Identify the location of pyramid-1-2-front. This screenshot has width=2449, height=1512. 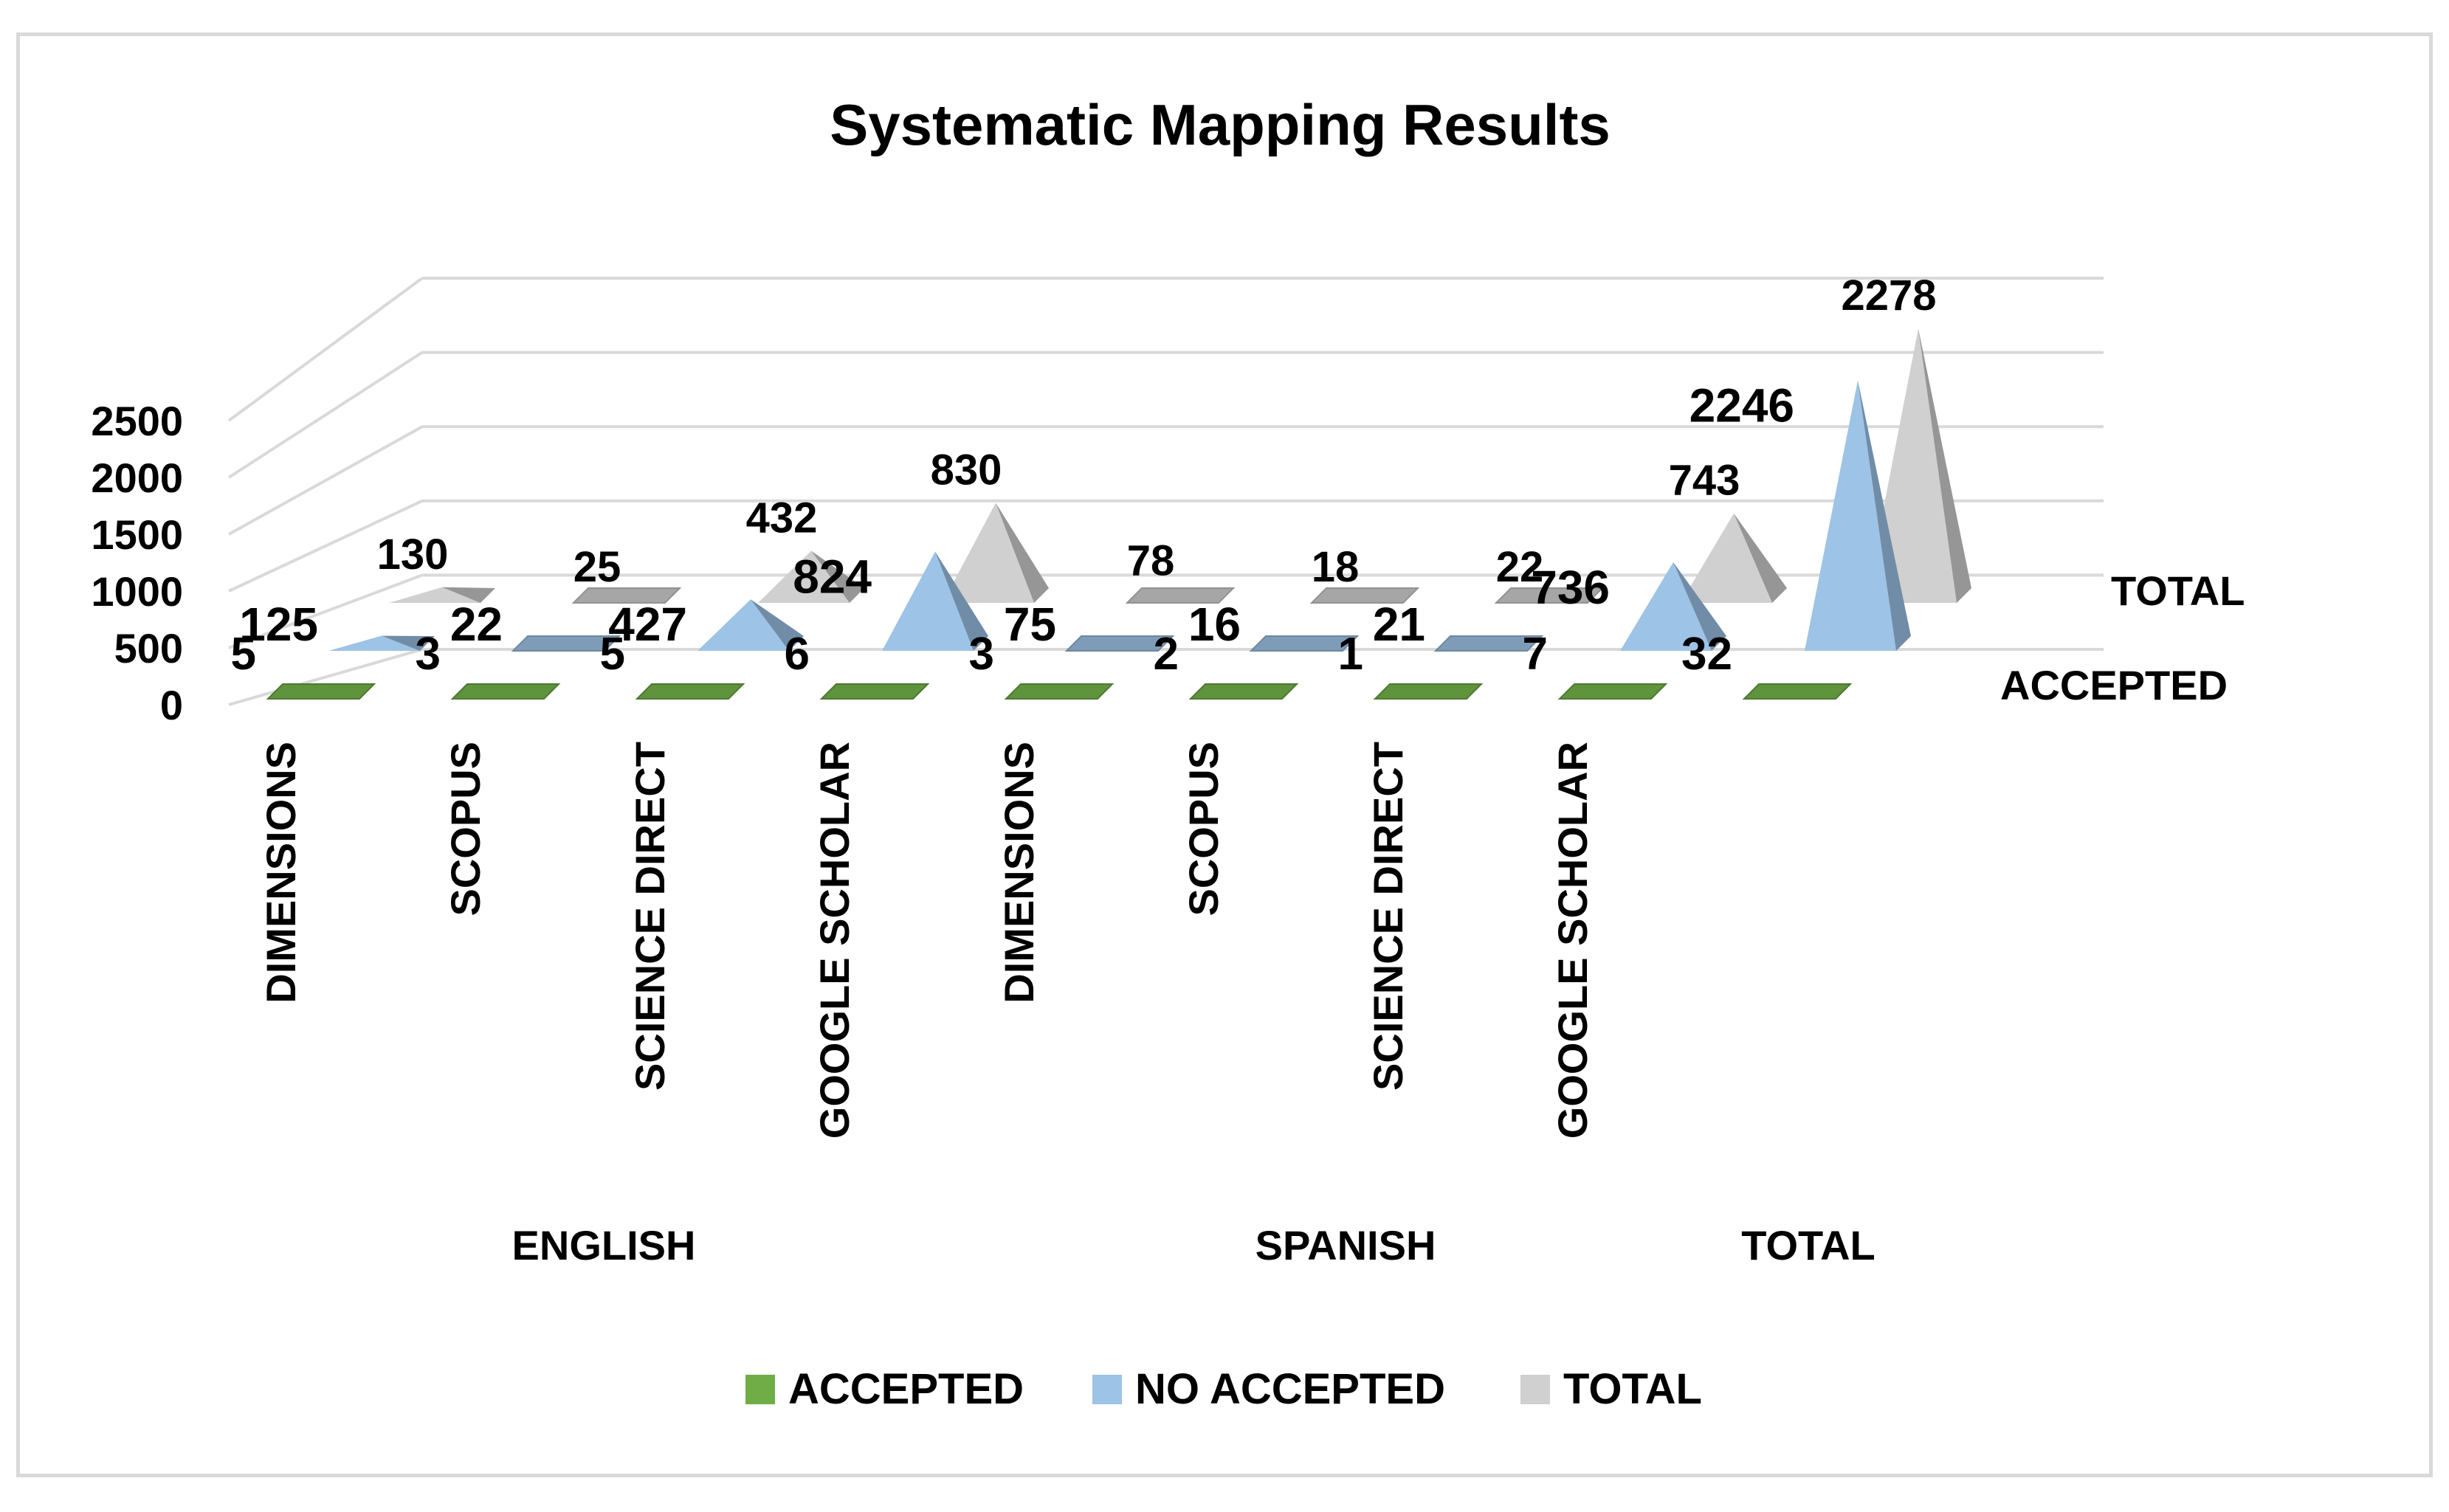
(743, 625).